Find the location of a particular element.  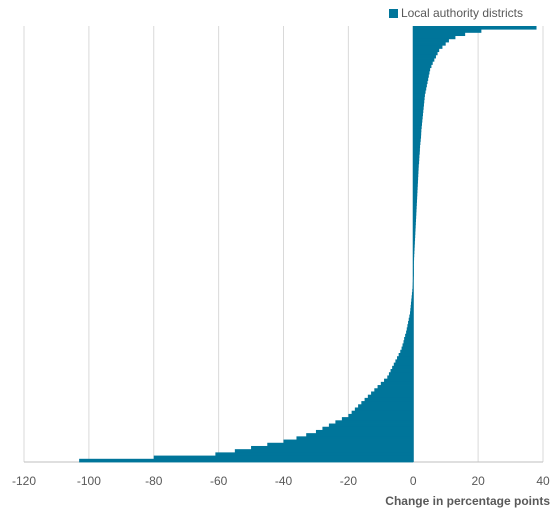

legend-swatch is located at coordinates (393, 13).